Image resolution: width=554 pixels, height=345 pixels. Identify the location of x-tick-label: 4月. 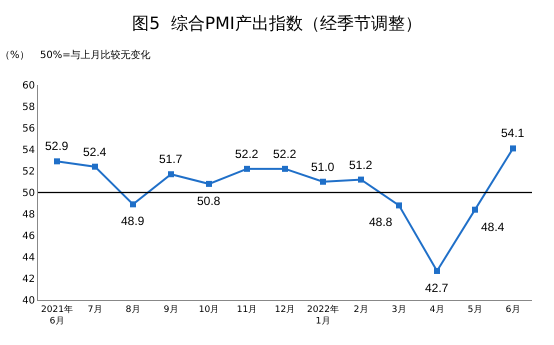
(437, 309).